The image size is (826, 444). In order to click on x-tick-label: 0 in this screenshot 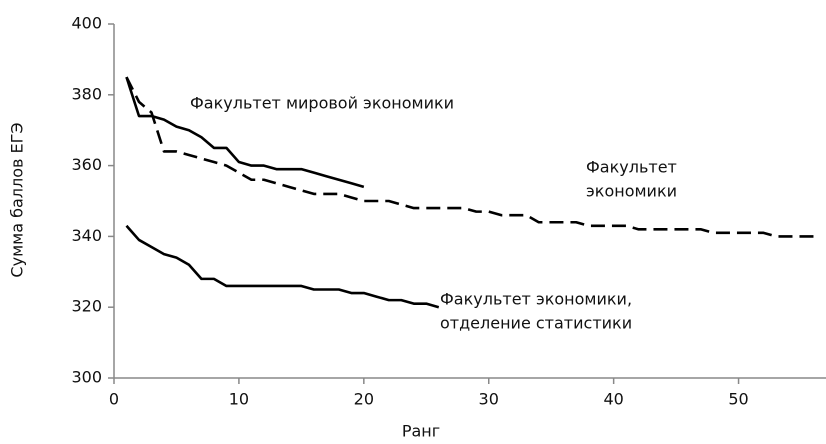, I will do `click(114, 399)`.